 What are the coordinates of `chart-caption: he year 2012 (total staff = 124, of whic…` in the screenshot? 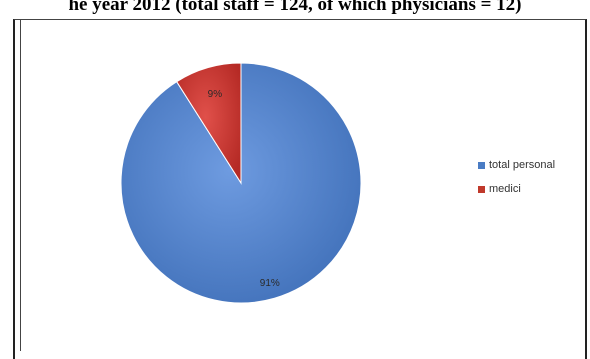 It's located at (295, 7).